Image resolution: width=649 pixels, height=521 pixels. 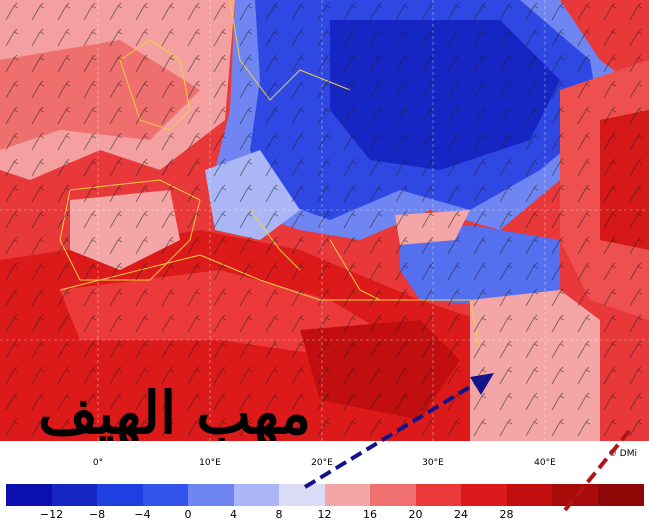 I want to click on legend-tick-label: 16, so click(x=370, y=514).